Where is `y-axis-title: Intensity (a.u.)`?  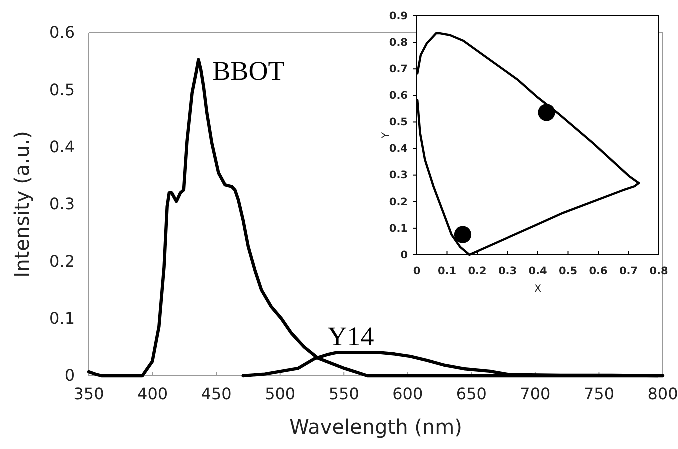
y-axis-title: Intensity (a.u.) is located at coordinates (22, 204).